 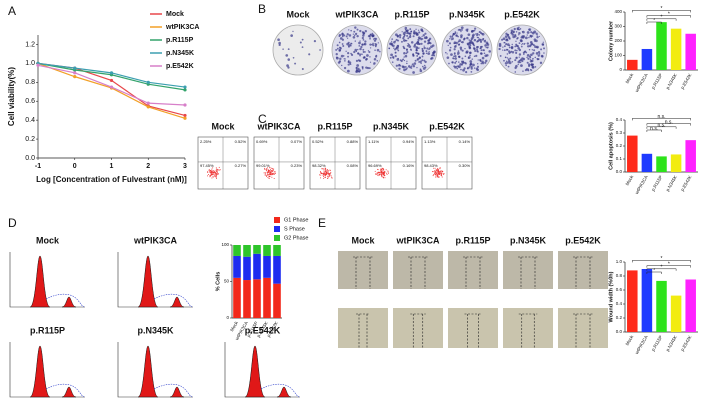 What do you see at coordinates (619, 317) in the screenshot?
I see `y-tick-label: 0.2` at bounding box center [619, 317].